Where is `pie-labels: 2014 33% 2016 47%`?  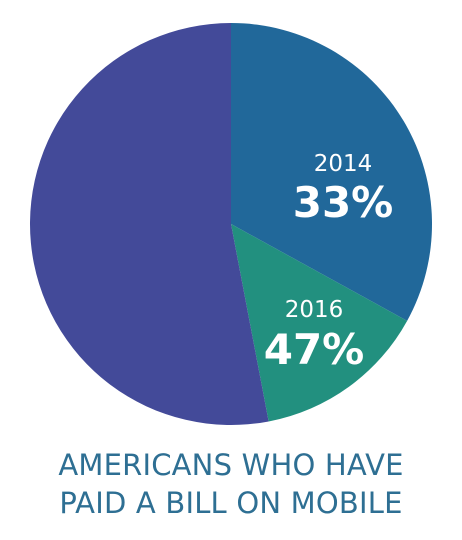
pie-labels: 2014 33% 2016 47% is located at coordinates (329, 262).